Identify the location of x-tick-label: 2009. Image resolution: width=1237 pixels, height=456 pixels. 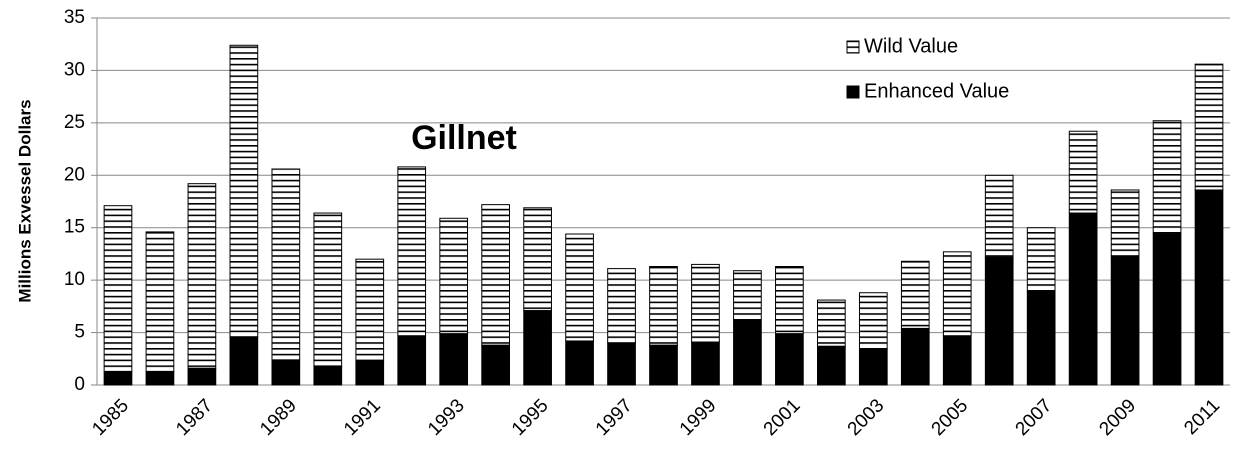
(1117, 417).